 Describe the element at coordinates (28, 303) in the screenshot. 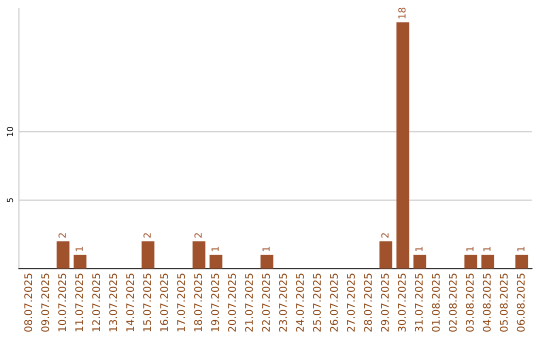

I see `x-tick-label: 08.07.2025` at that location.